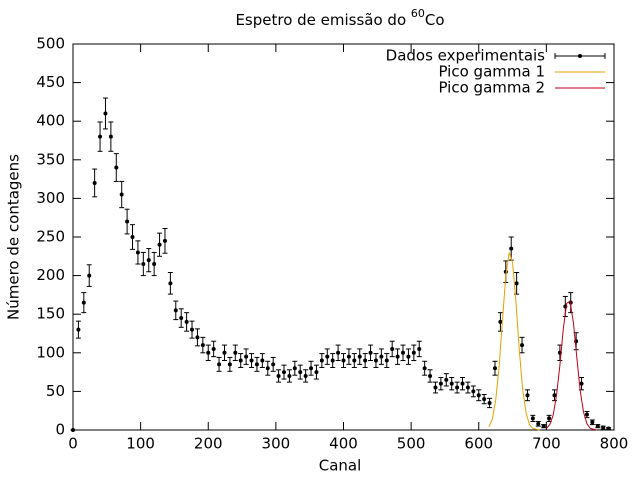 The height and width of the screenshot is (480, 640). What do you see at coordinates (580, 56) in the screenshot?
I see `legend-swatch` at bounding box center [580, 56].